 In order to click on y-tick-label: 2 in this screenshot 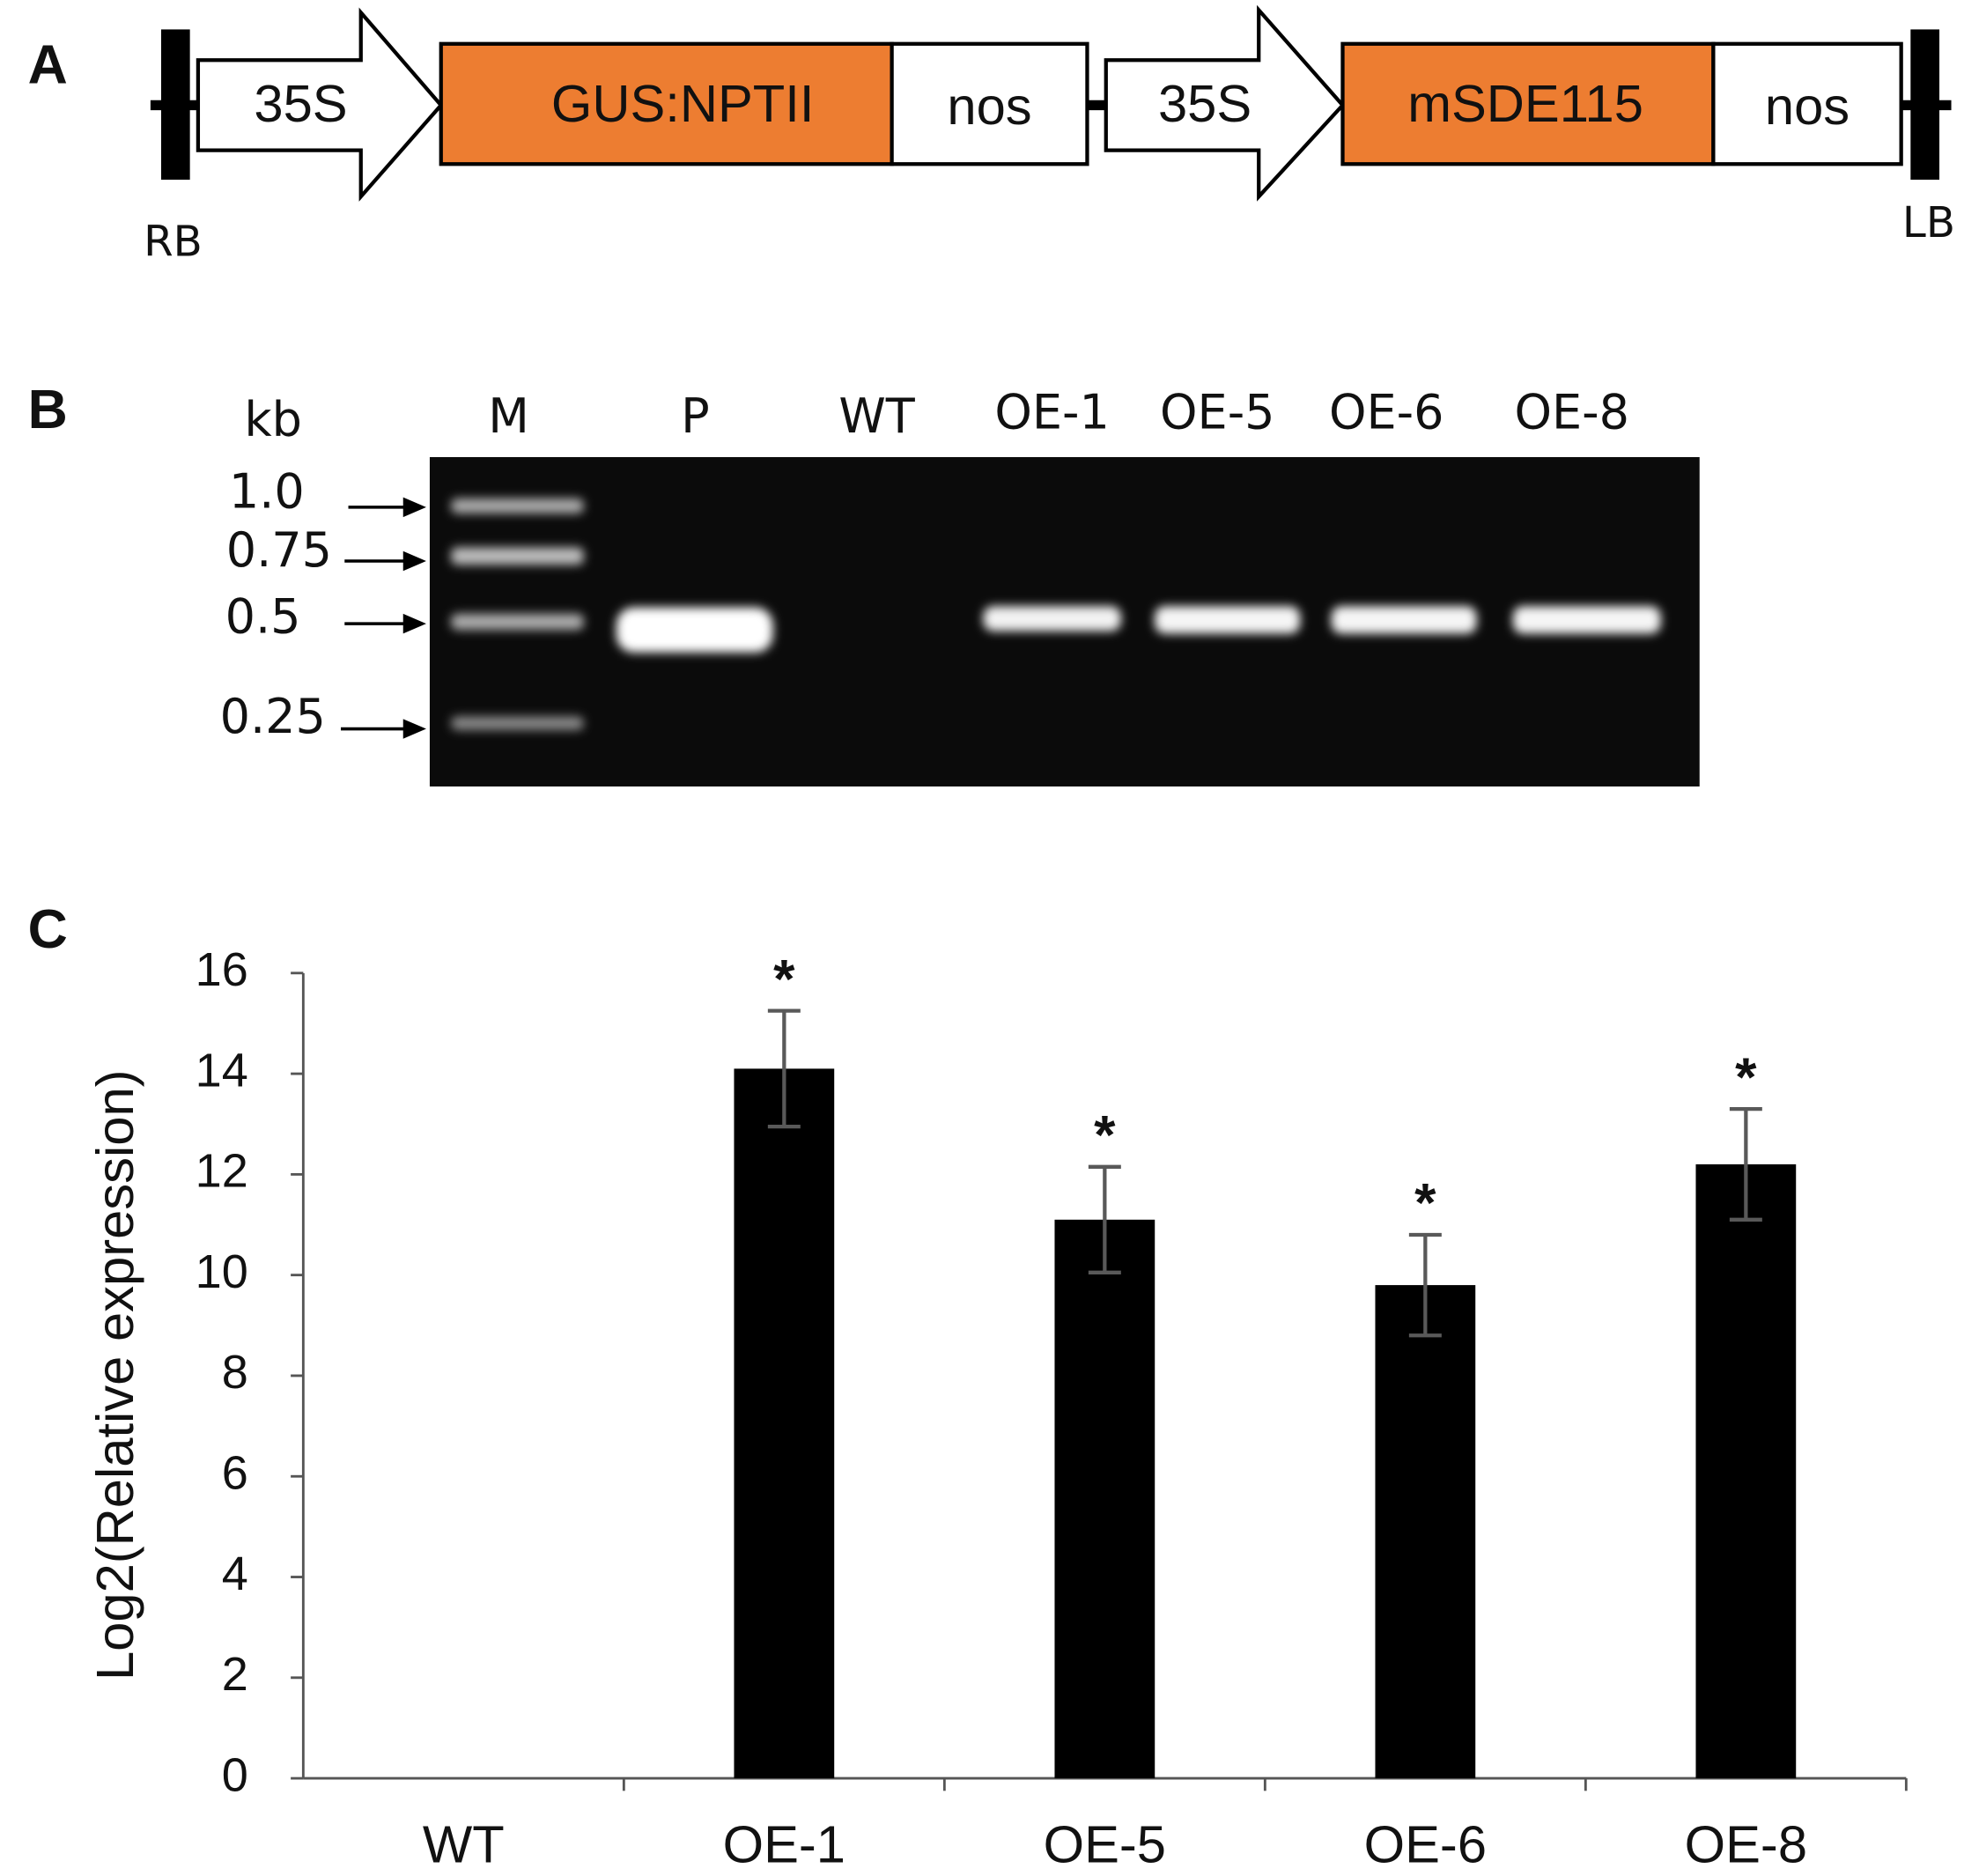, I will do `click(235, 1674)`.